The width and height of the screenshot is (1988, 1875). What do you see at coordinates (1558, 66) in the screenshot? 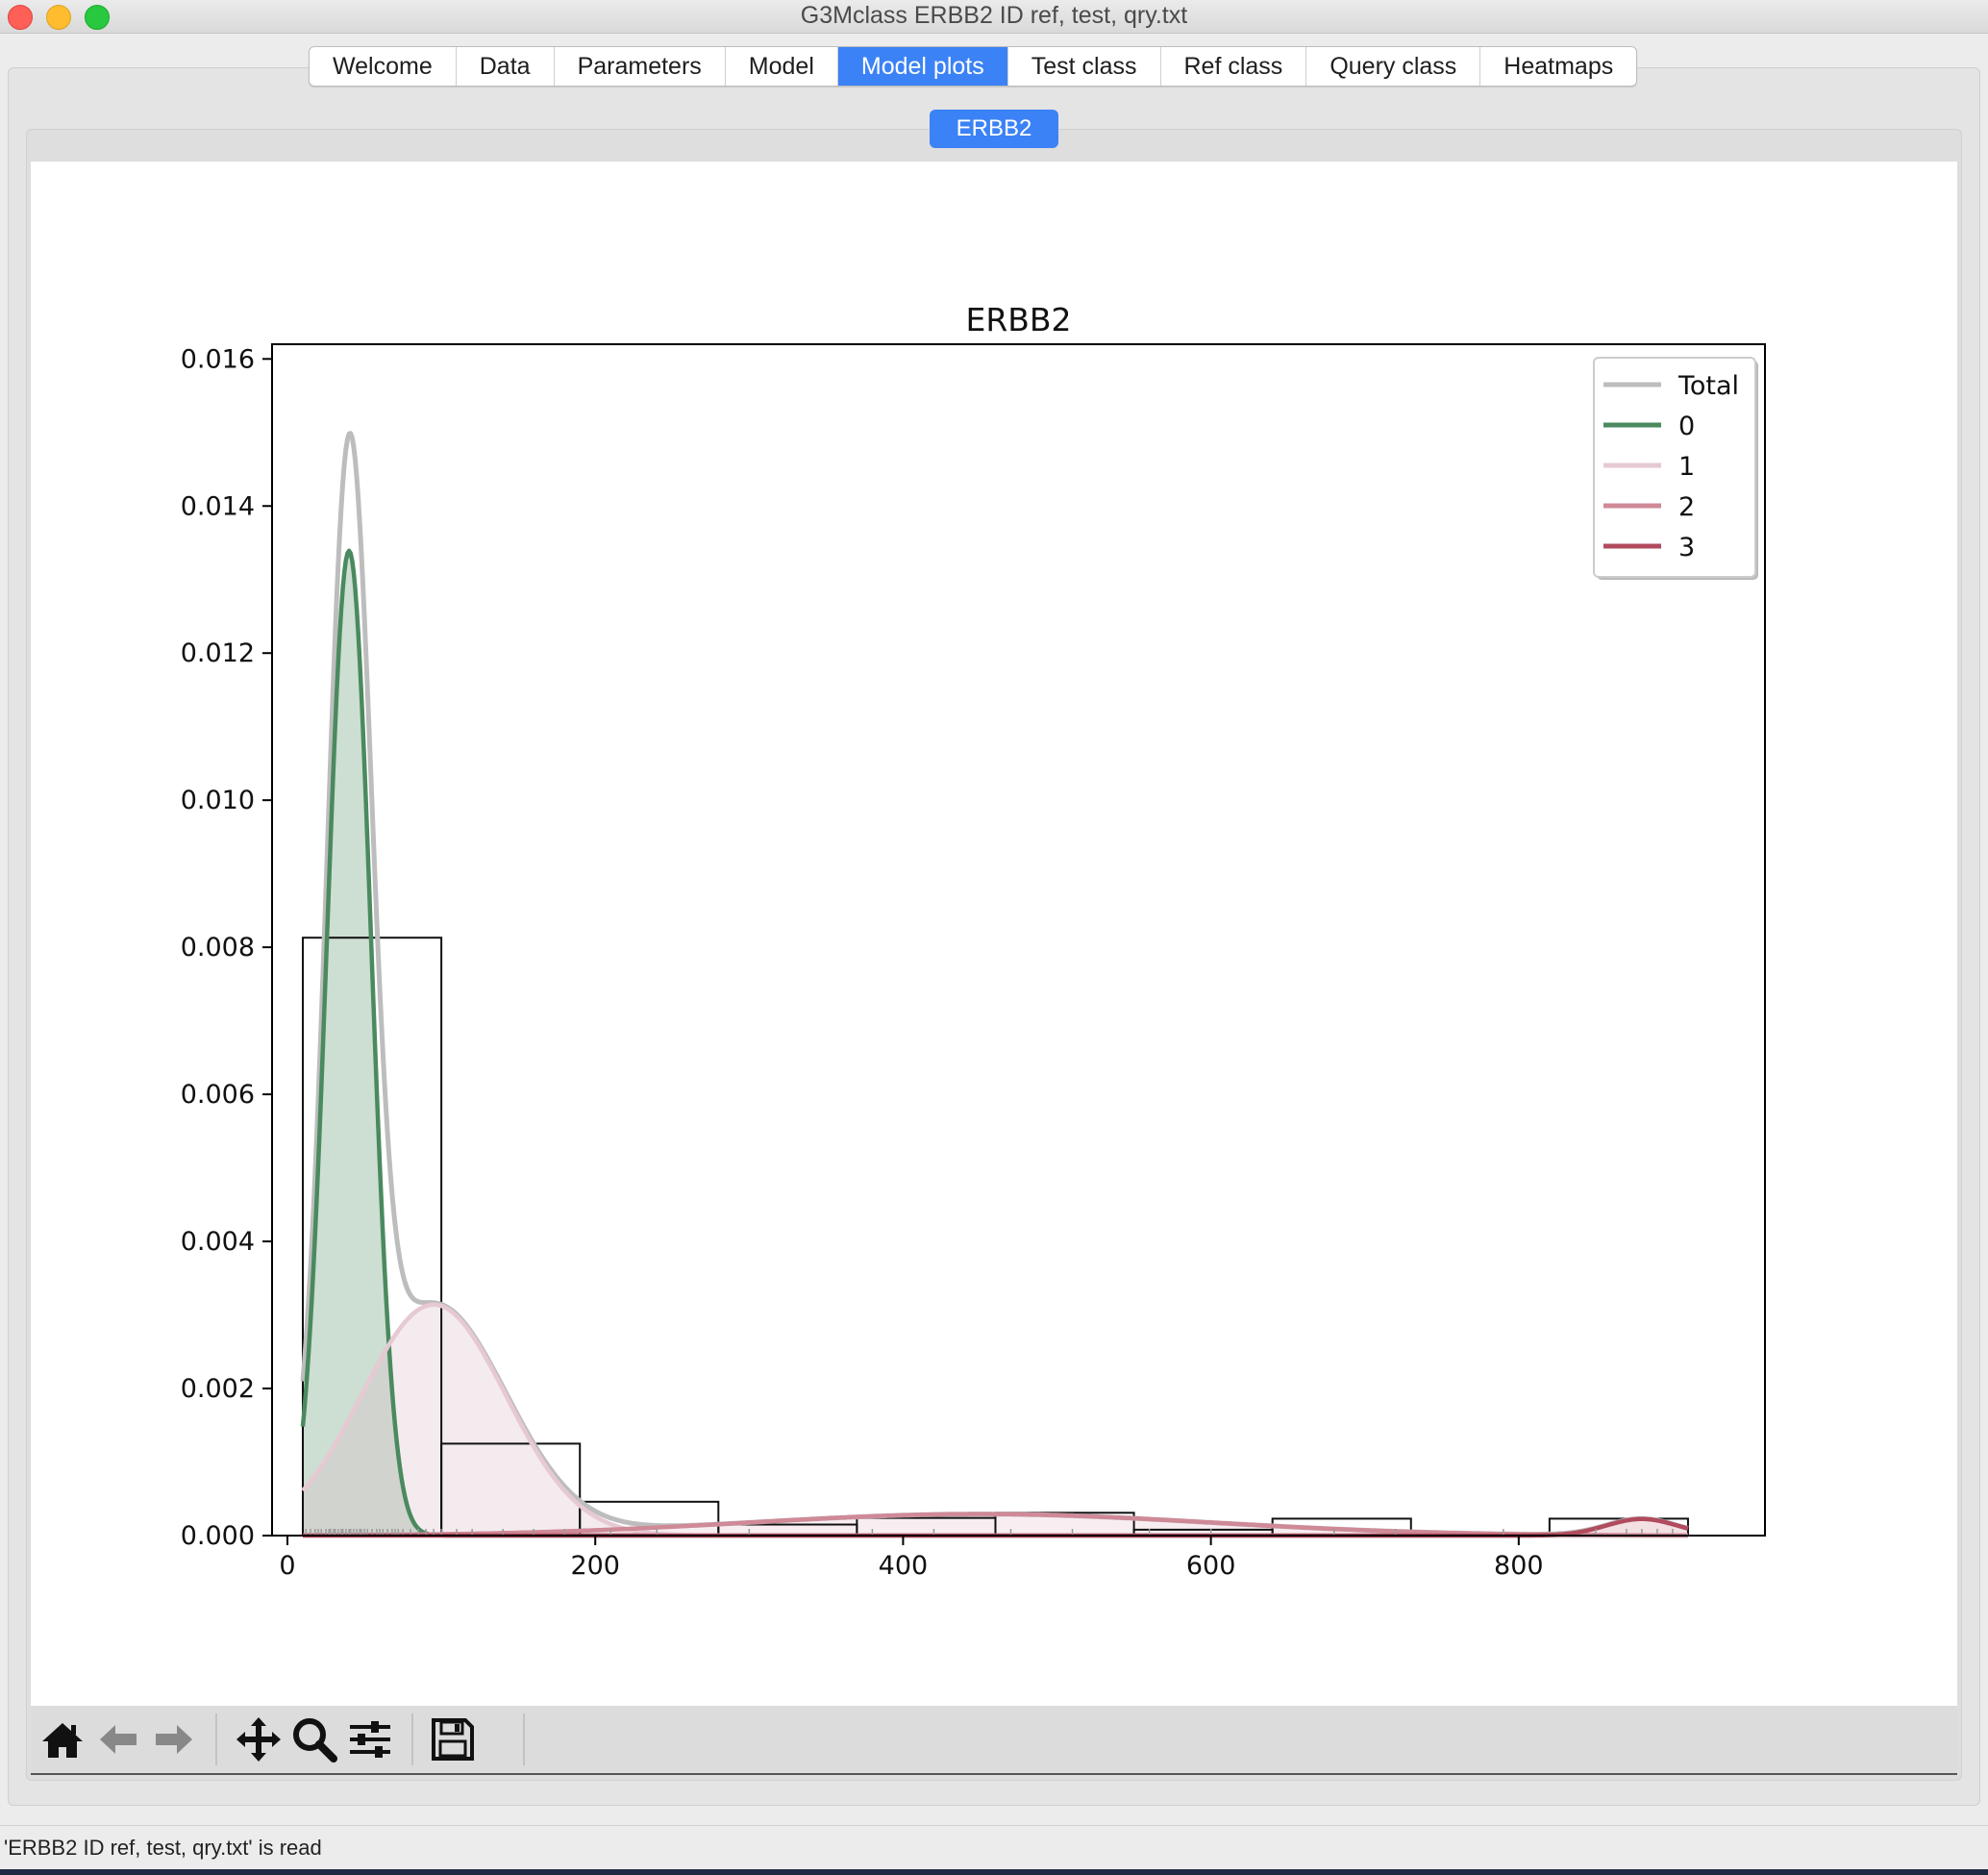
I see `tab-heatmaps: Heatmaps` at bounding box center [1558, 66].